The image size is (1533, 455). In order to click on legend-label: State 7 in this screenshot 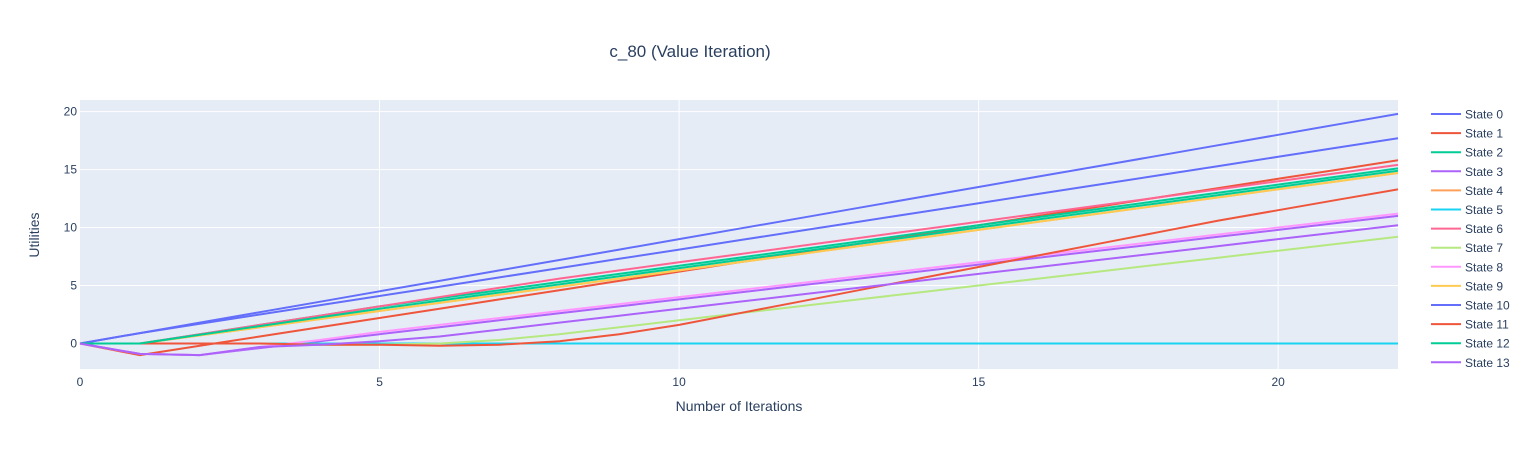, I will do `click(1484, 248)`.